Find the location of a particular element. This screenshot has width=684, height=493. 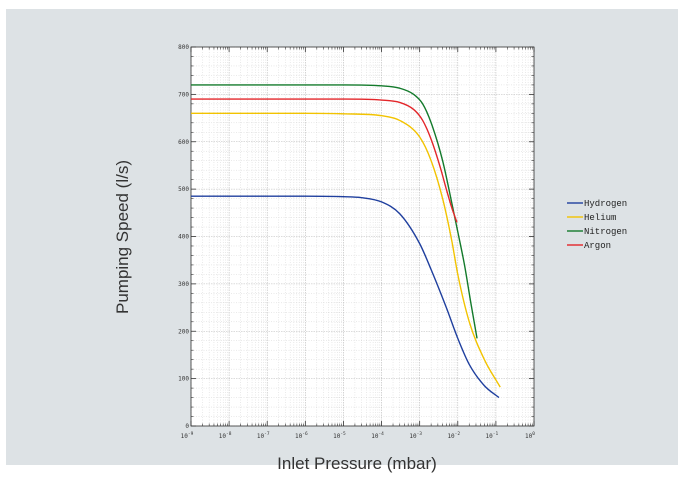

y-tick-label: 0 is located at coordinates (187, 426).